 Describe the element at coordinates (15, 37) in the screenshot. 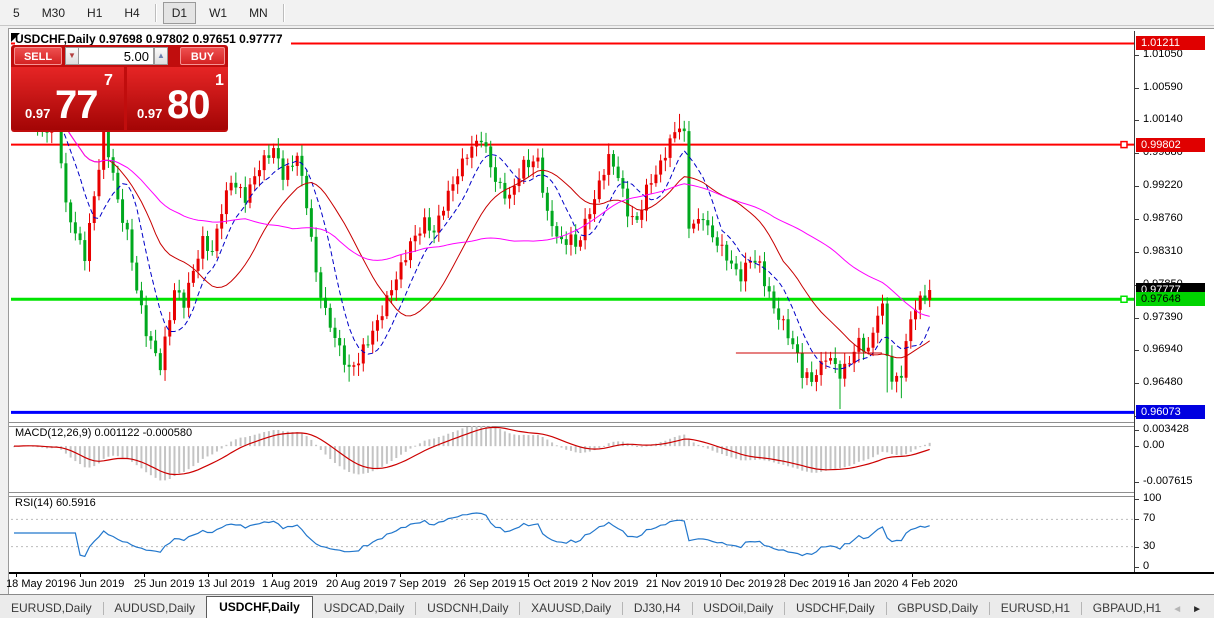

I see `panel-toggle-icon` at that location.